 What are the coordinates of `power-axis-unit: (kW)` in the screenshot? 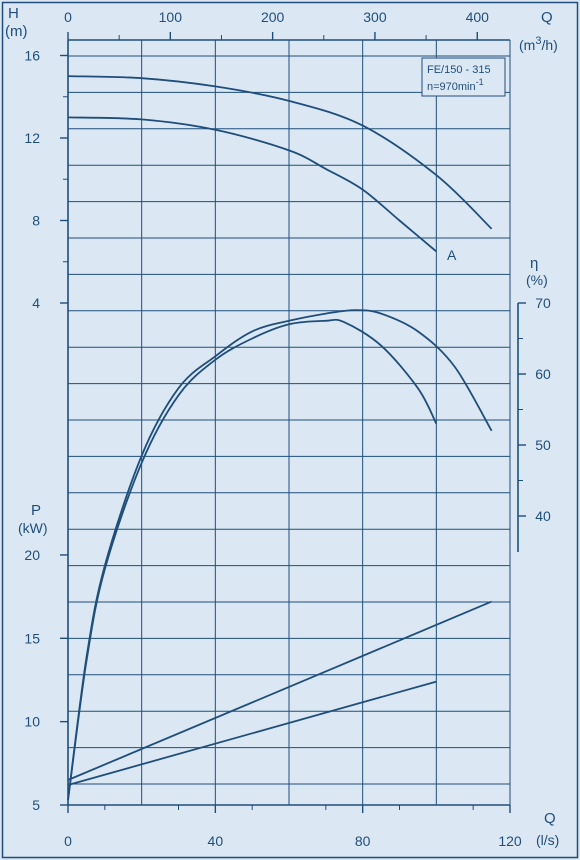 It's located at (33, 528).